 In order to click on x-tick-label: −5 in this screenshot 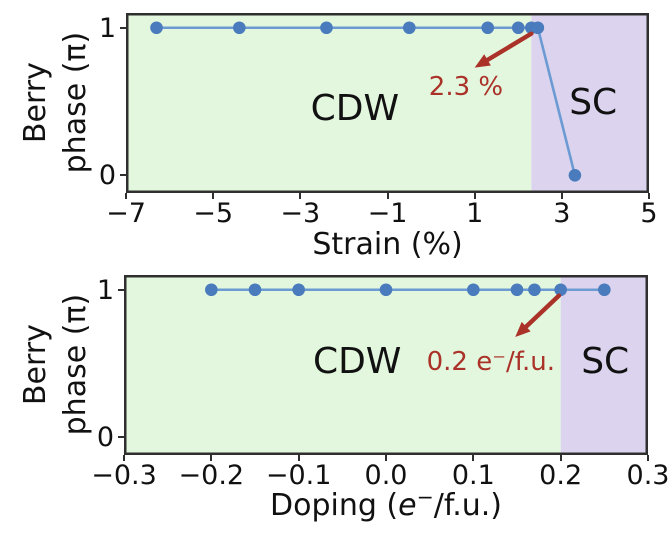, I will do `click(213, 213)`.